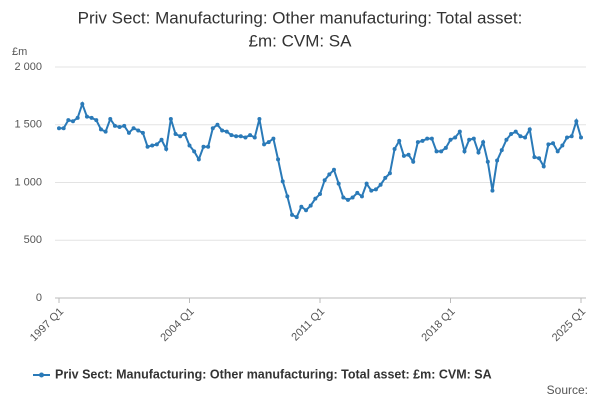 This screenshot has height=400, width=600. Describe the element at coordinates (47, 325) in the screenshot. I see `x-tick-label: 1997 Q1` at that location.